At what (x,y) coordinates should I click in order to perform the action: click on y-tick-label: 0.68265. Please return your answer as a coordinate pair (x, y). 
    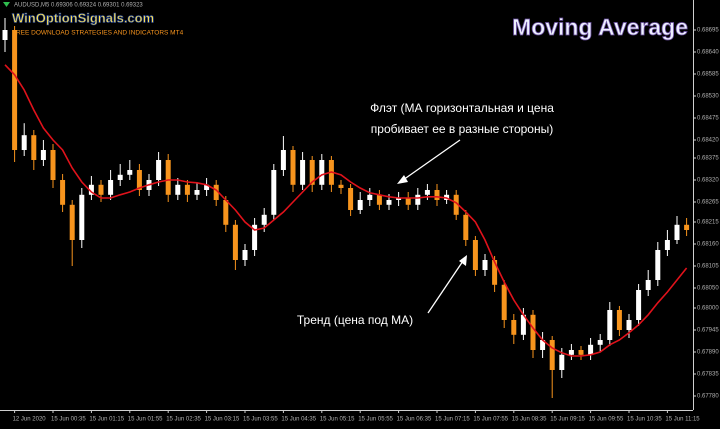
    Looking at the image, I should click on (708, 203).